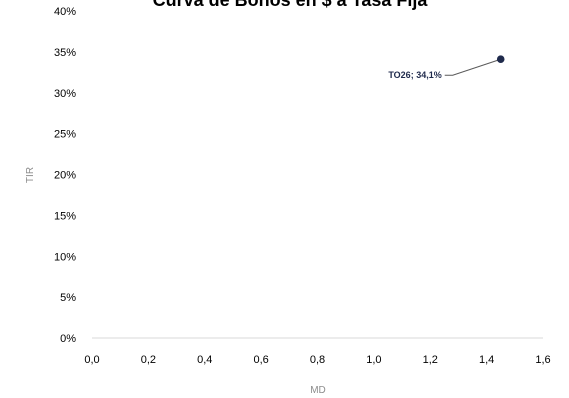  What do you see at coordinates (500, 59) in the screenshot?
I see `data-point` at bounding box center [500, 59].